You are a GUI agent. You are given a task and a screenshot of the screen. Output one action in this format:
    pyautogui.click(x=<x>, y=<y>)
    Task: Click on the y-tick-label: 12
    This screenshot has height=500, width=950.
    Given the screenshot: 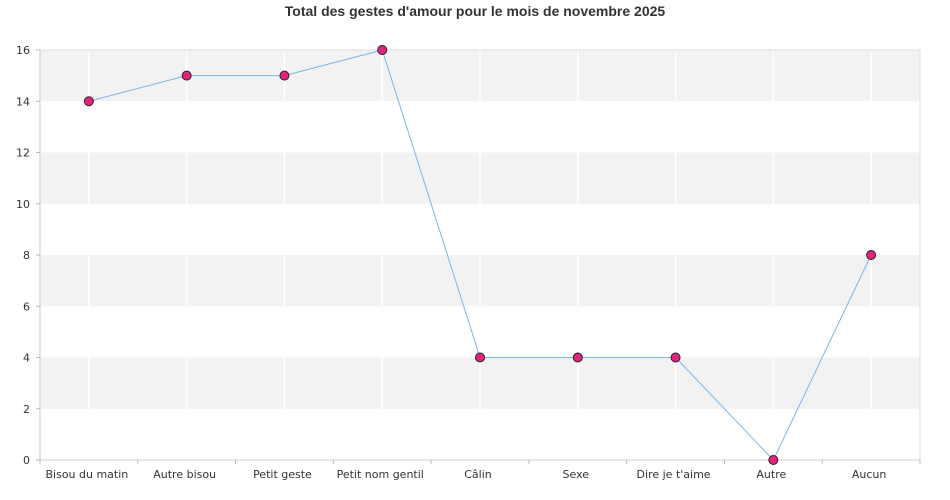 What is the action you would take?
    pyautogui.click(x=23, y=153)
    